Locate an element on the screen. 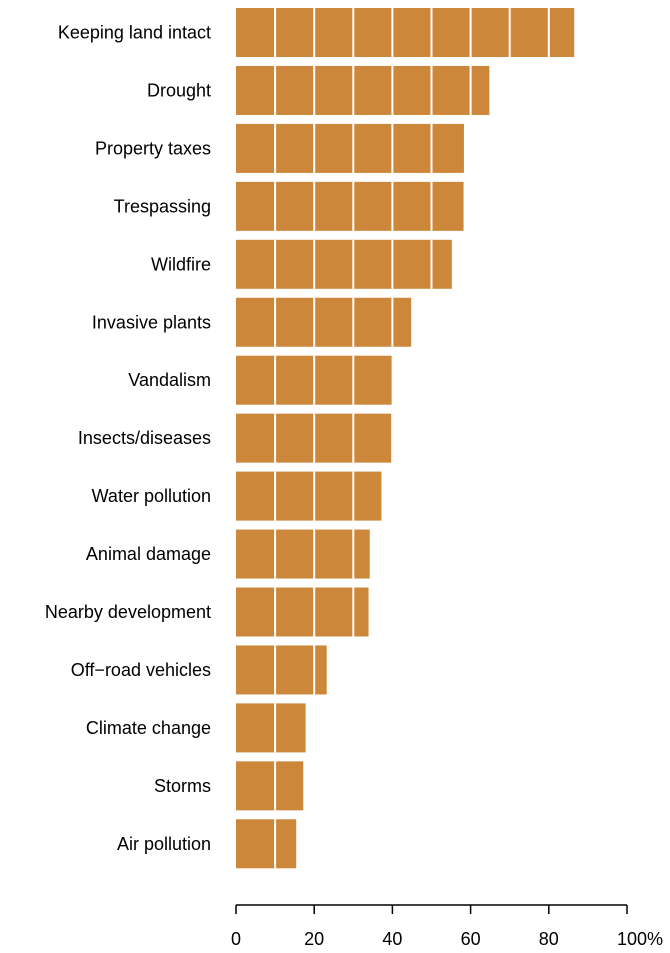  bar-animal-damage is located at coordinates (303, 554).